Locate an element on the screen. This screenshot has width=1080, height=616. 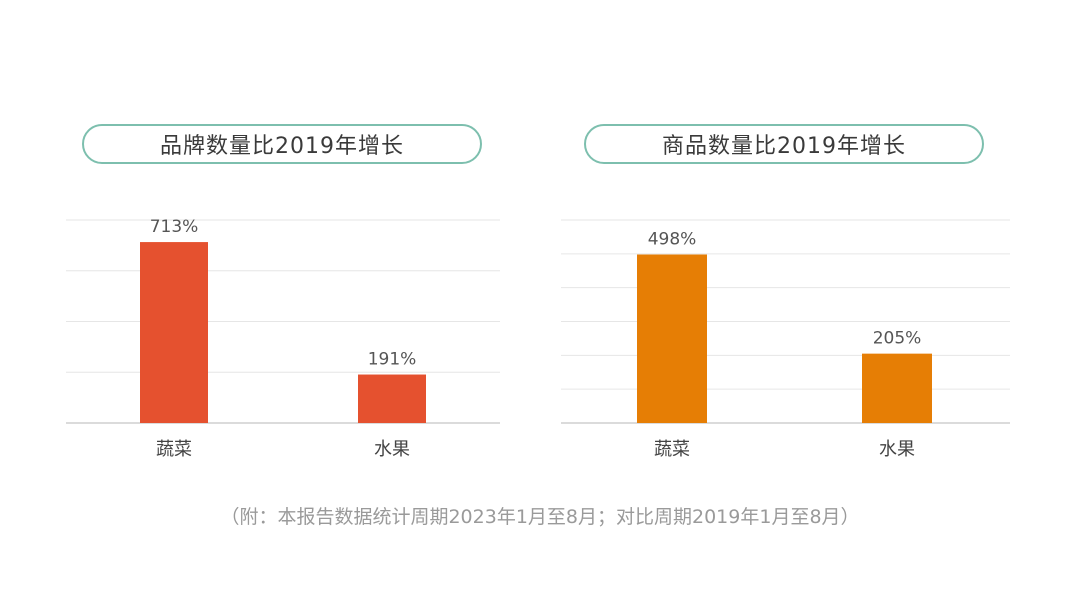
data-label: 205% is located at coordinates (897, 339).